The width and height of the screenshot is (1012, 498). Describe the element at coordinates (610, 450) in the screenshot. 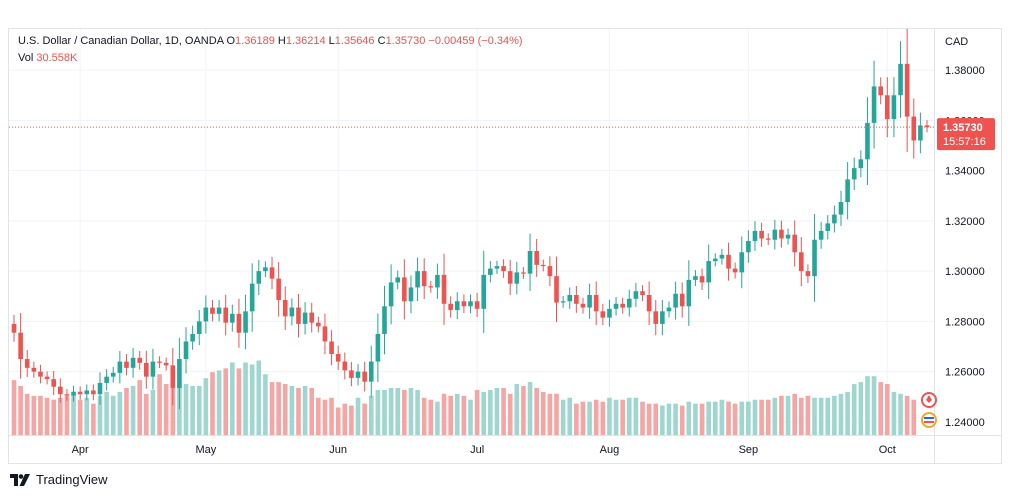

I see `time-tick-label: Aug` at that location.